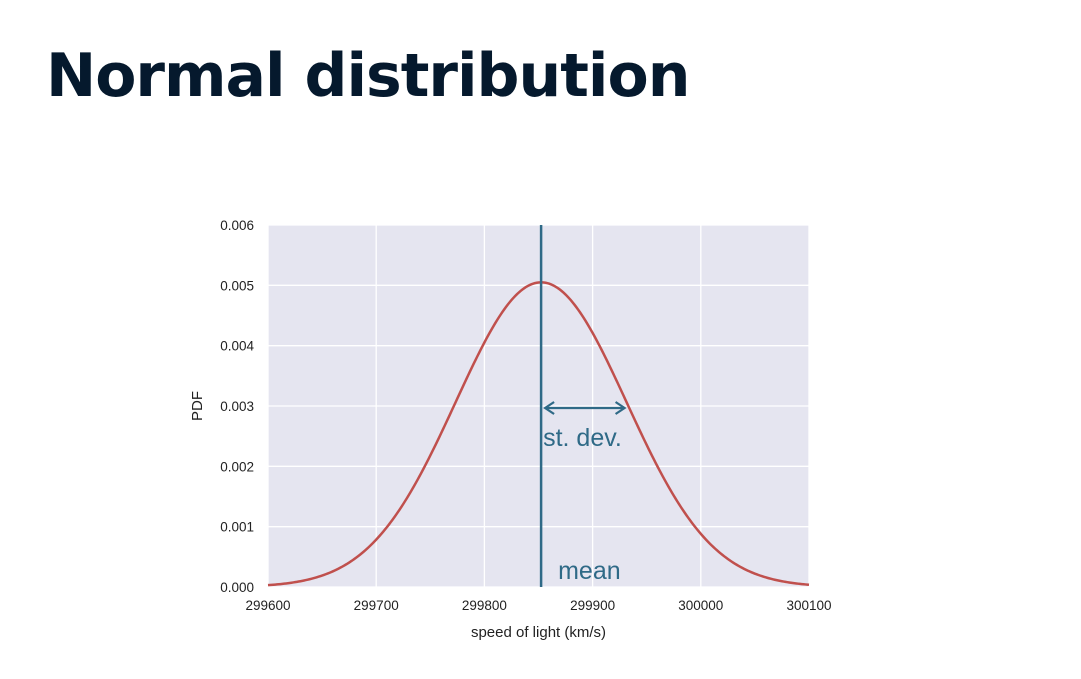 The height and width of the screenshot is (679, 1081). What do you see at coordinates (267, 605) in the screenshot?
I see `x-tick-label: 299600` at bounding box center [267, 605].